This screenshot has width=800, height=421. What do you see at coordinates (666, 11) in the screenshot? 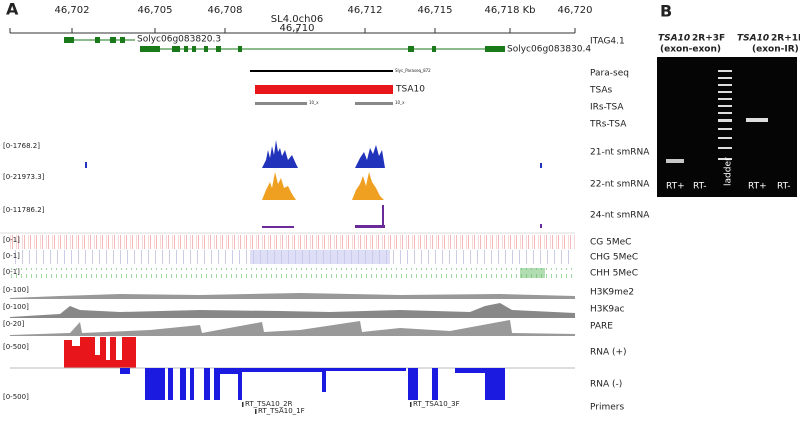
I see `panel-label: B` at bounding box center [666, 11].